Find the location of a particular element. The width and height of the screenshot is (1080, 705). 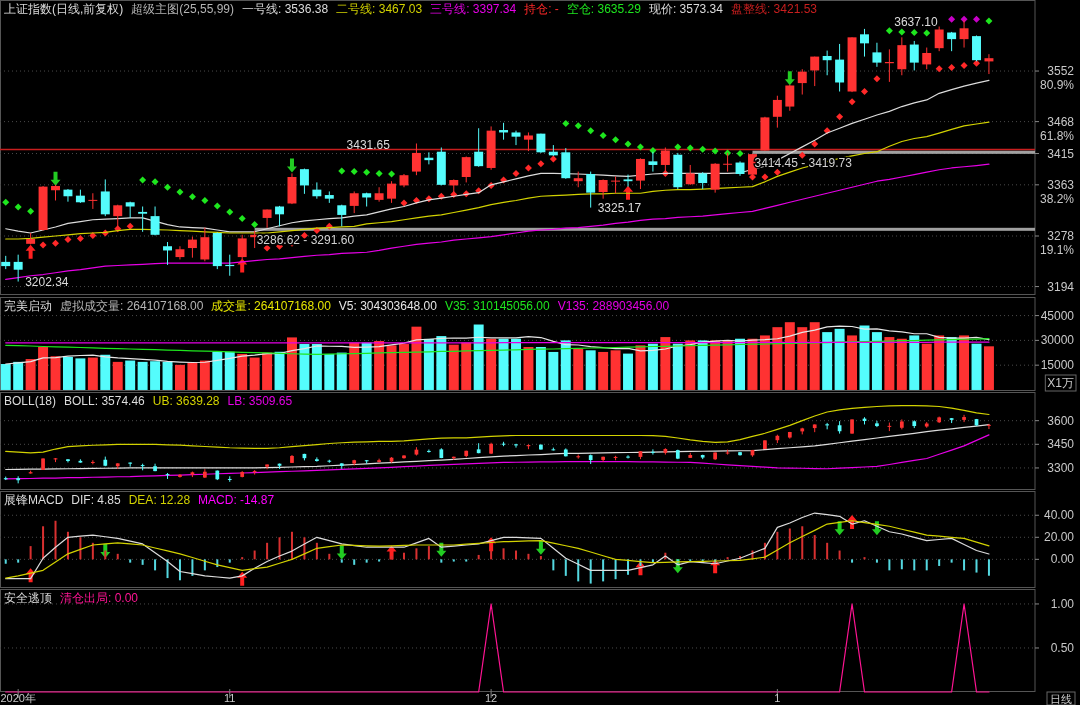

y-tick-label: 3468 61.8% is located at coordinates (1057, 128).